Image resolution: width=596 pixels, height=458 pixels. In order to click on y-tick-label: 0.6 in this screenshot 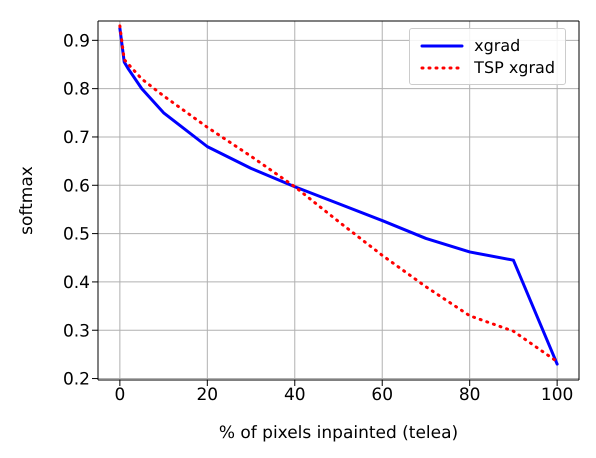, I will do `click(76, 186)`.